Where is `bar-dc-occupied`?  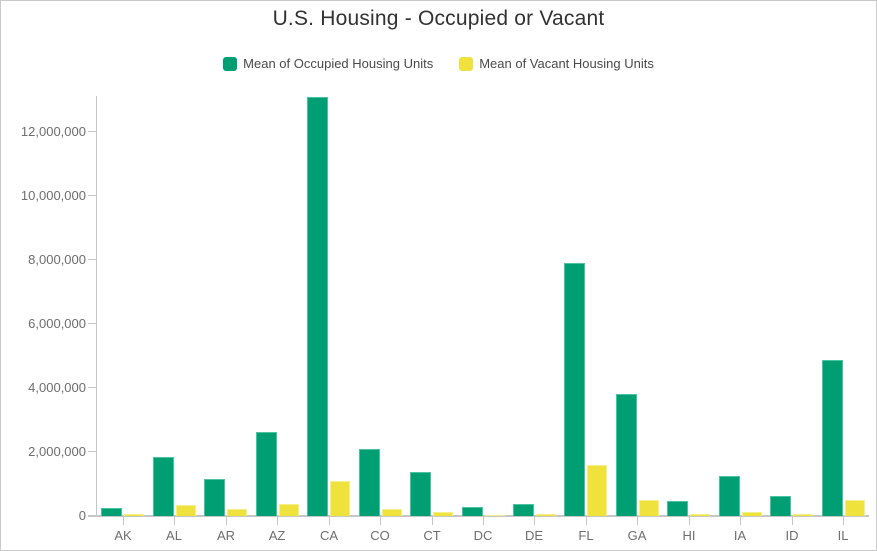 bar-dc-occupied is located at coordinates (472, 511).